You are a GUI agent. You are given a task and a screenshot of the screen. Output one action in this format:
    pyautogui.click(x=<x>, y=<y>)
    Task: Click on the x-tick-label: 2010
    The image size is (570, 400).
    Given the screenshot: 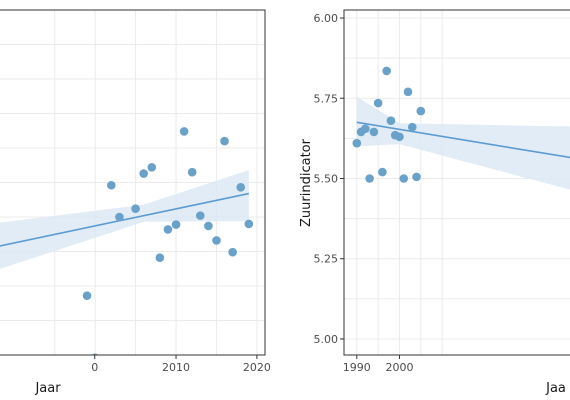 What is the action you would take?
    pyautogui.click(x=176, y=367)
    